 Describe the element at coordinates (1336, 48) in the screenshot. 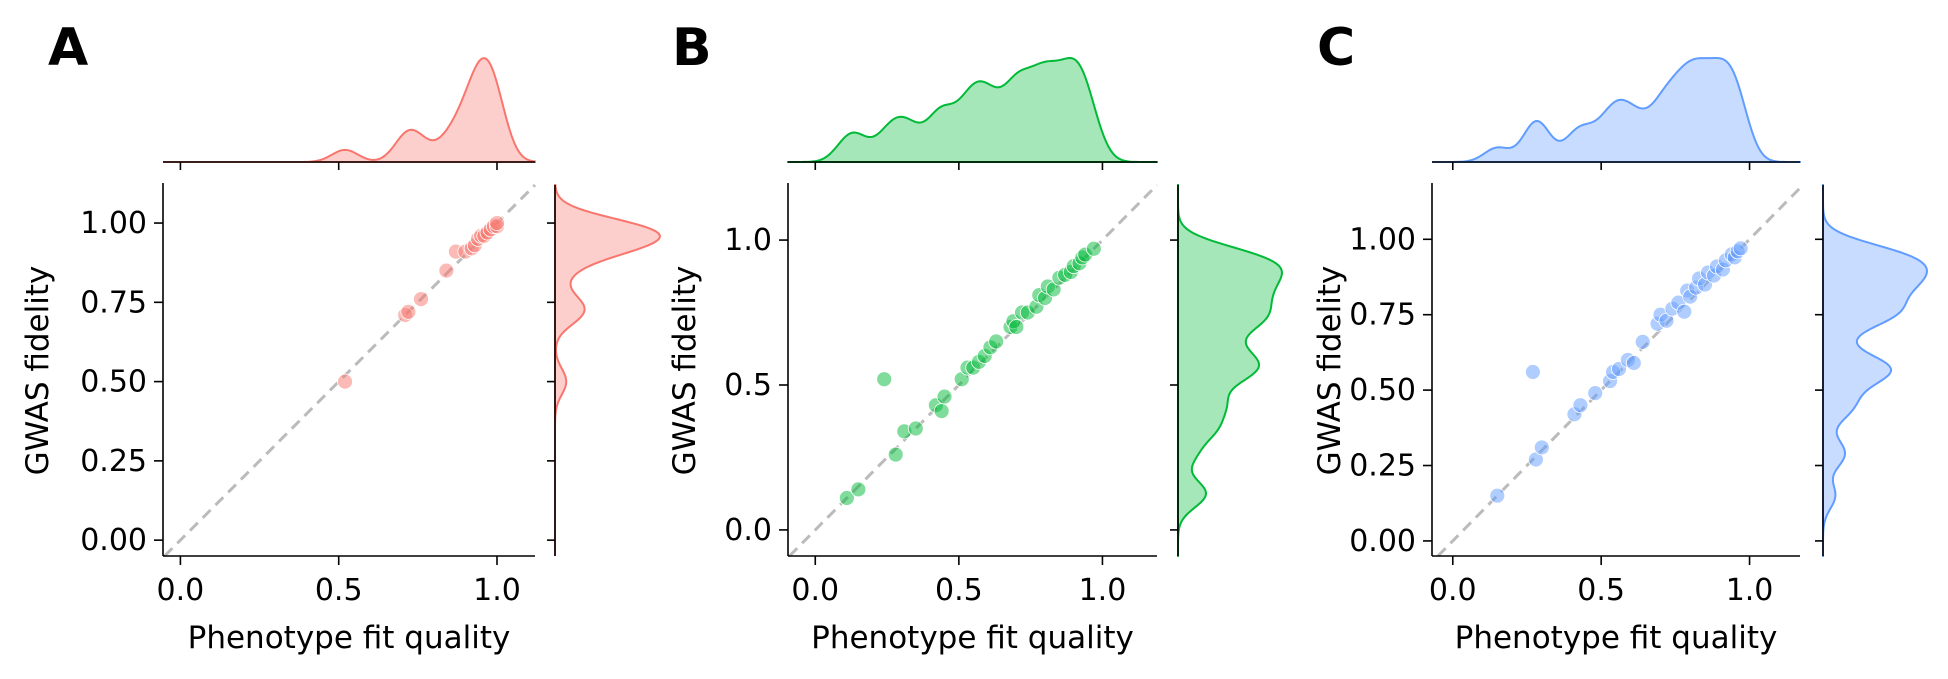

I see `panel-label: C` at that location.